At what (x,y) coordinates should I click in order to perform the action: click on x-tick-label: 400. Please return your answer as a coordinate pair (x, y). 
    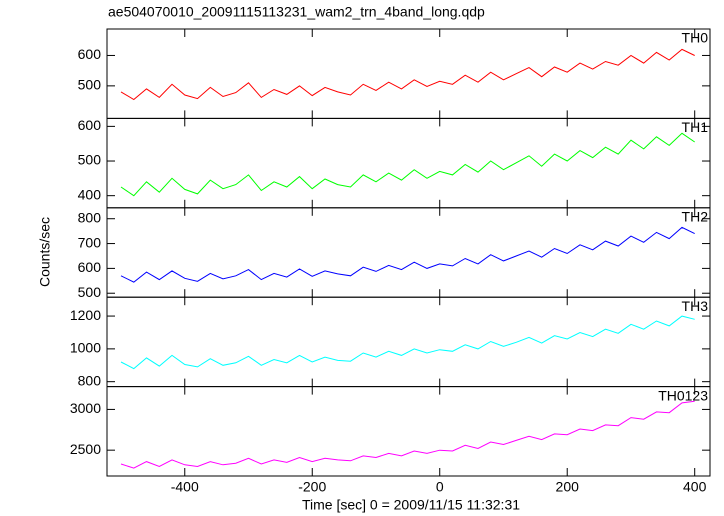
    Looking at the image, I should click on (695, 487).